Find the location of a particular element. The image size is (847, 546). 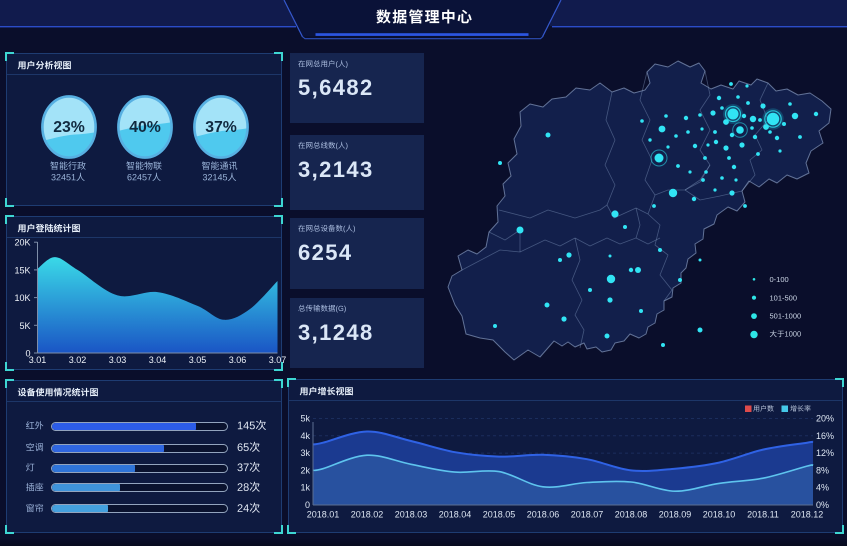

svg-text: 23% is located at coordinates (69, 127).